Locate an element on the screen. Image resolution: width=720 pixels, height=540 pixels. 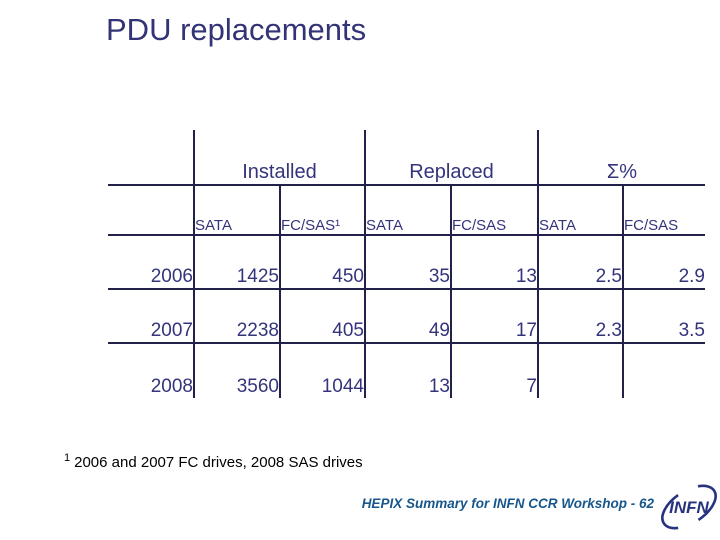
footnote-marker: 1 is located at coordinates (67, 458).